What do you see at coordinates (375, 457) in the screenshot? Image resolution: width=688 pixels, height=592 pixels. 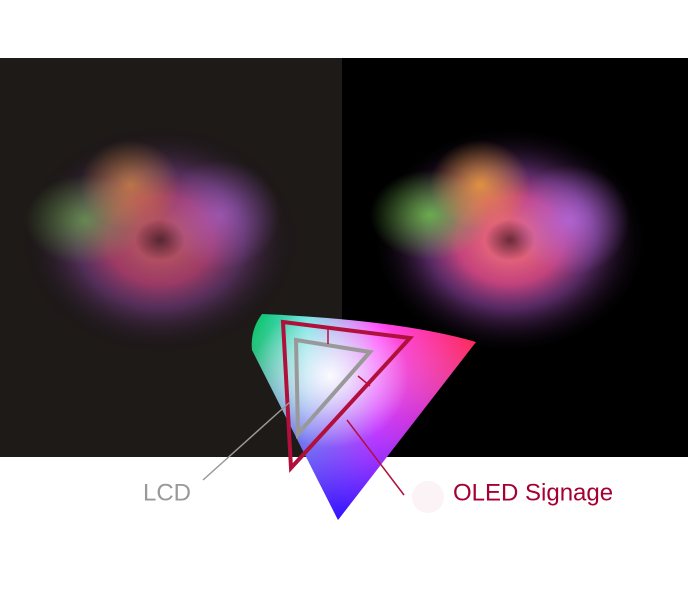 I see `oled-leader` at bounding box center [375, 457].